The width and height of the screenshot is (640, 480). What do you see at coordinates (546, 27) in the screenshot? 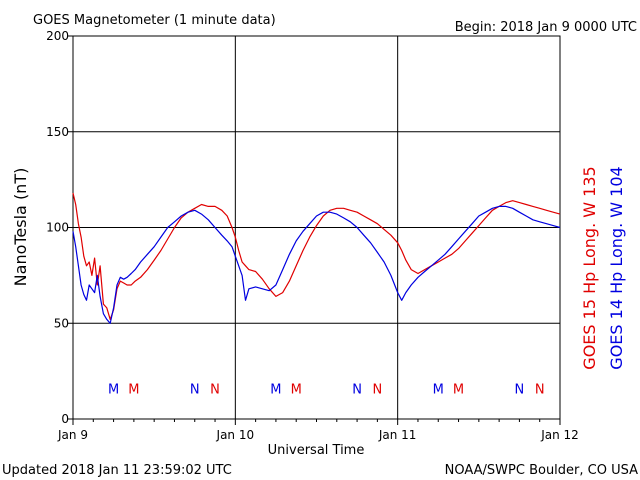
I see `begin-time: Begin: 2018 Jan 9 0000 UTC` at bounding box center [546, 27].